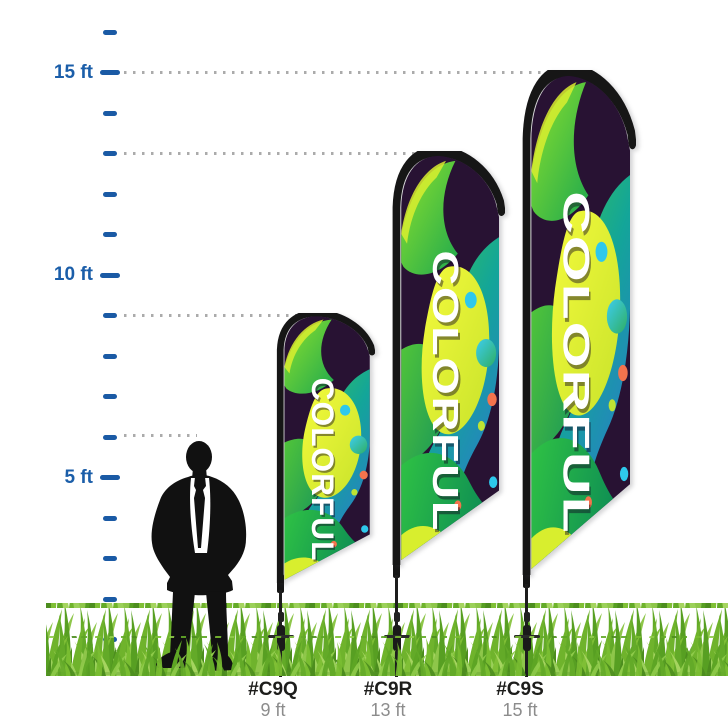 The height and width of the screenshot is (728, 728). What do you see at coordinates (73, 274) in the screenshot?
I see `ruler-label-10ft: 10 ft` at bounding box center [73, 274].